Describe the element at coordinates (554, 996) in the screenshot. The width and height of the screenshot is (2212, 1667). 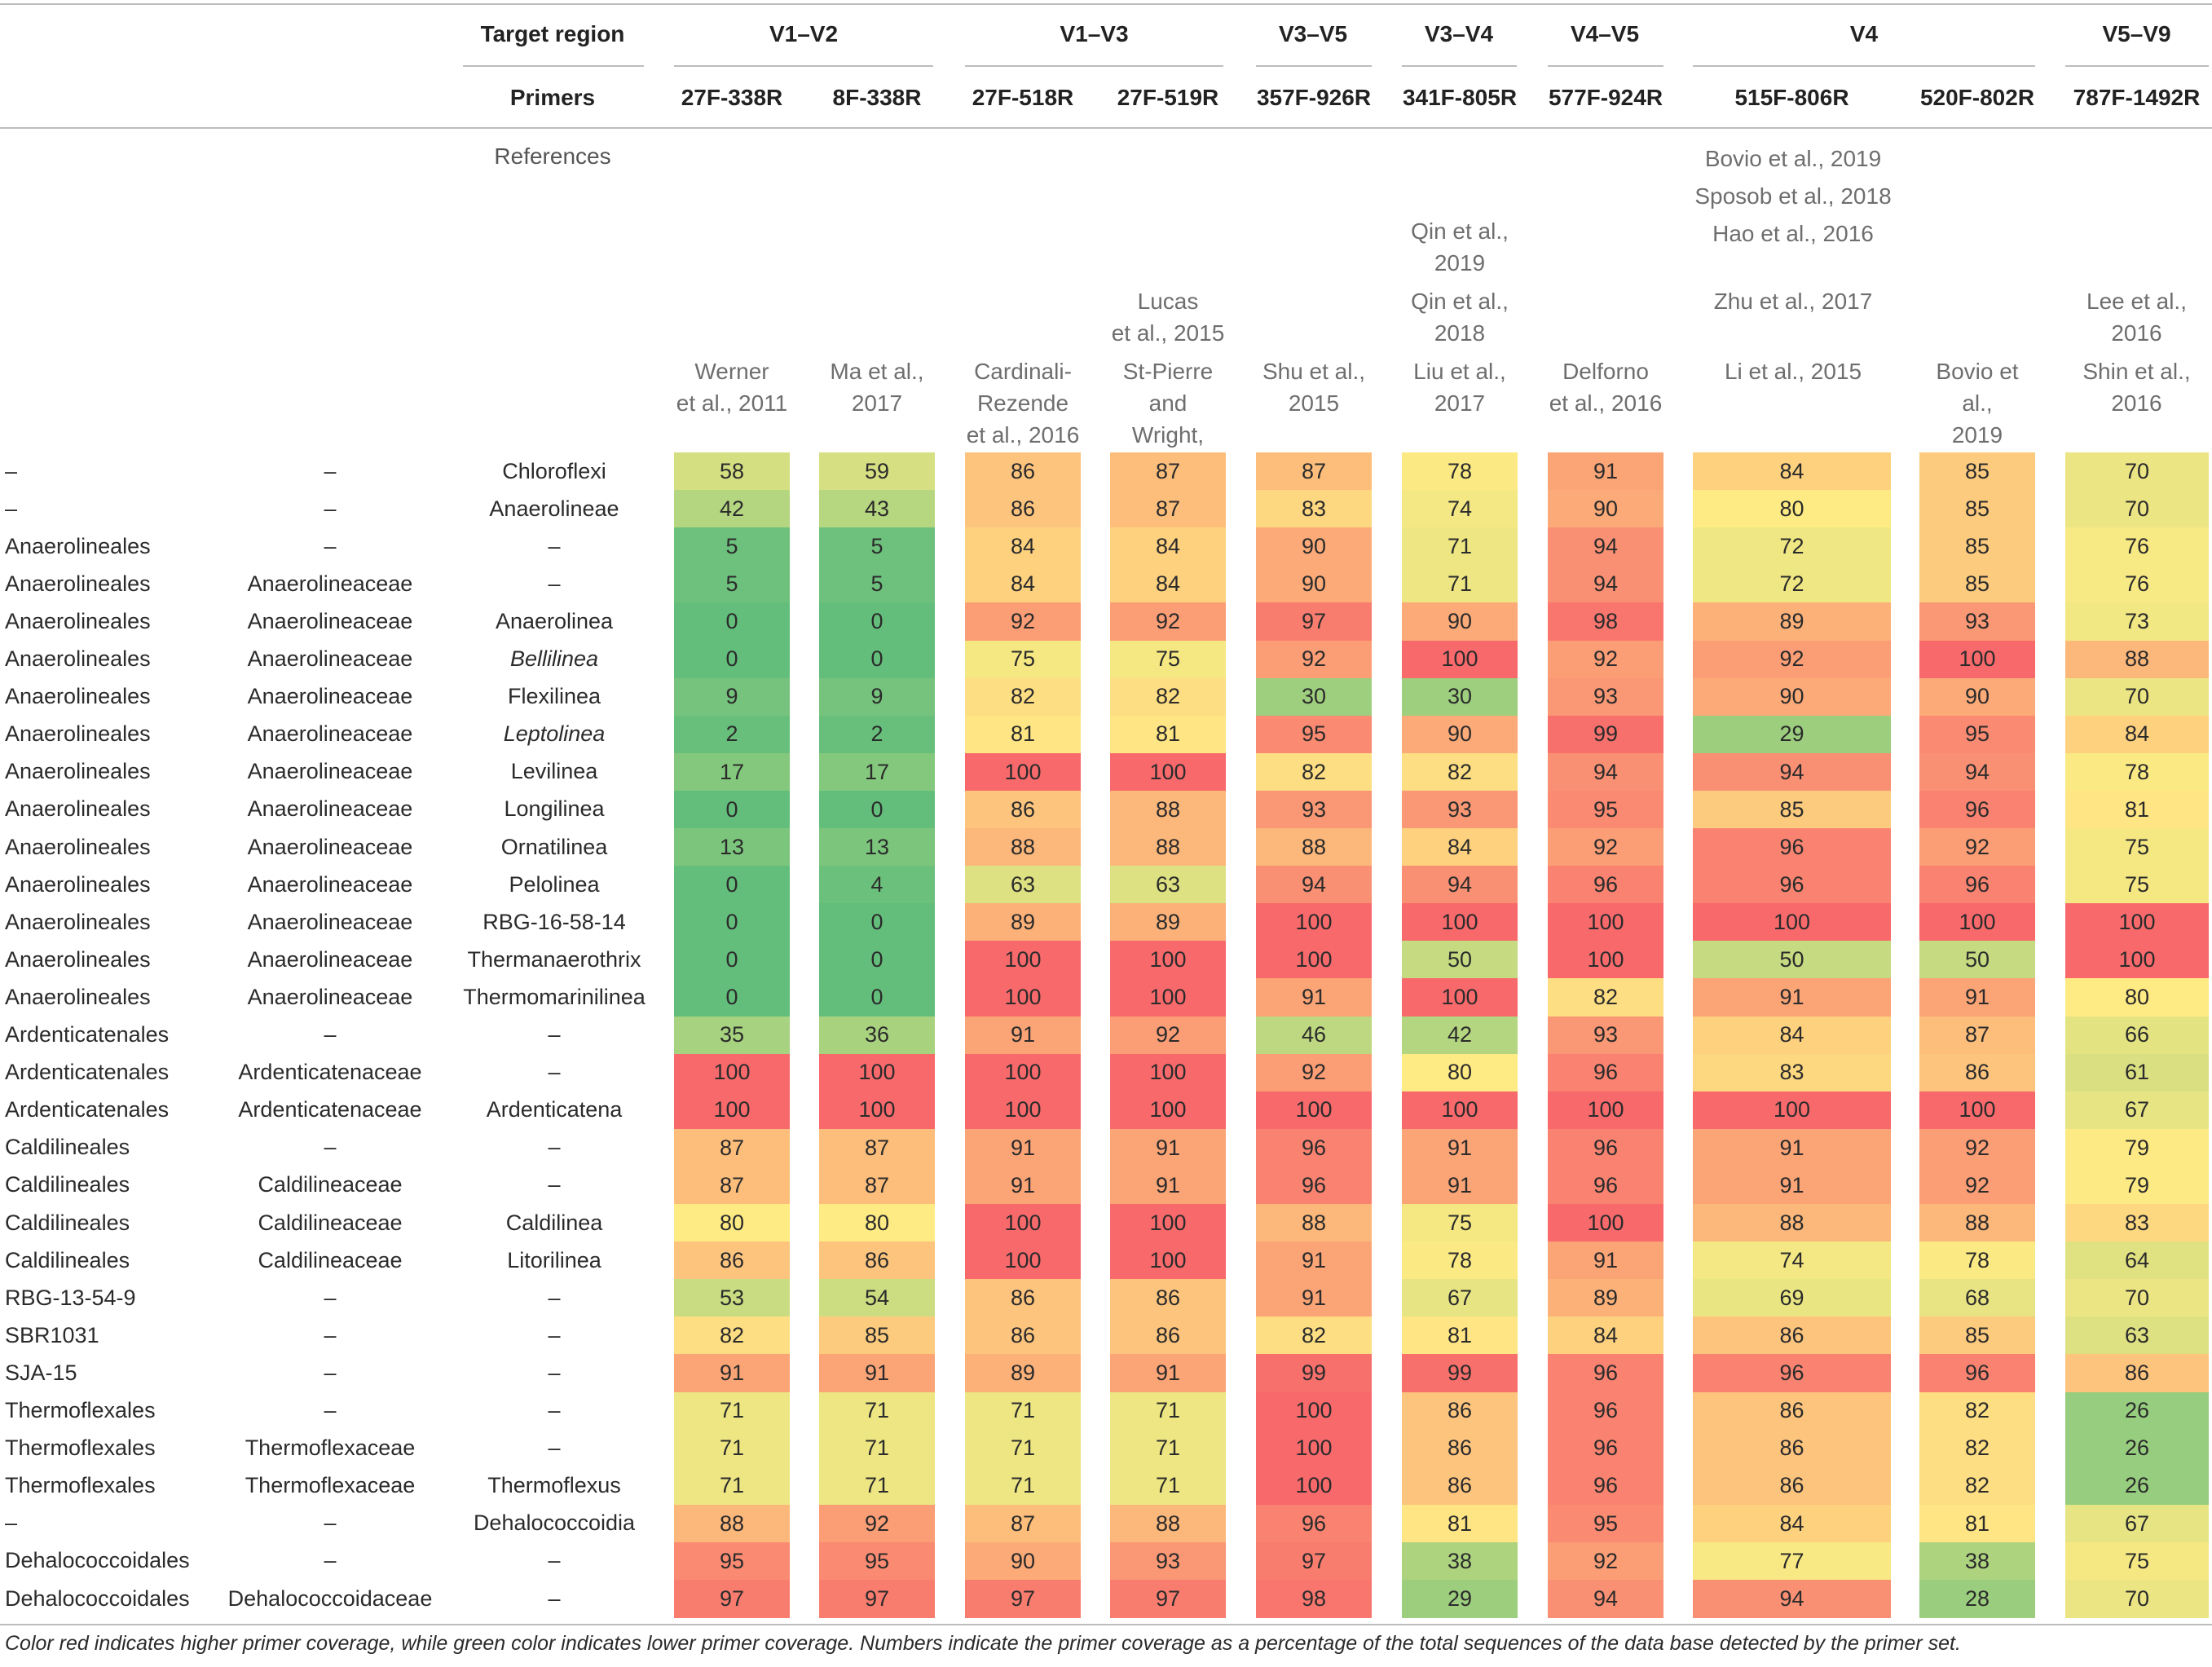
I see `row-genus: Thermomarinilinea` at that location.